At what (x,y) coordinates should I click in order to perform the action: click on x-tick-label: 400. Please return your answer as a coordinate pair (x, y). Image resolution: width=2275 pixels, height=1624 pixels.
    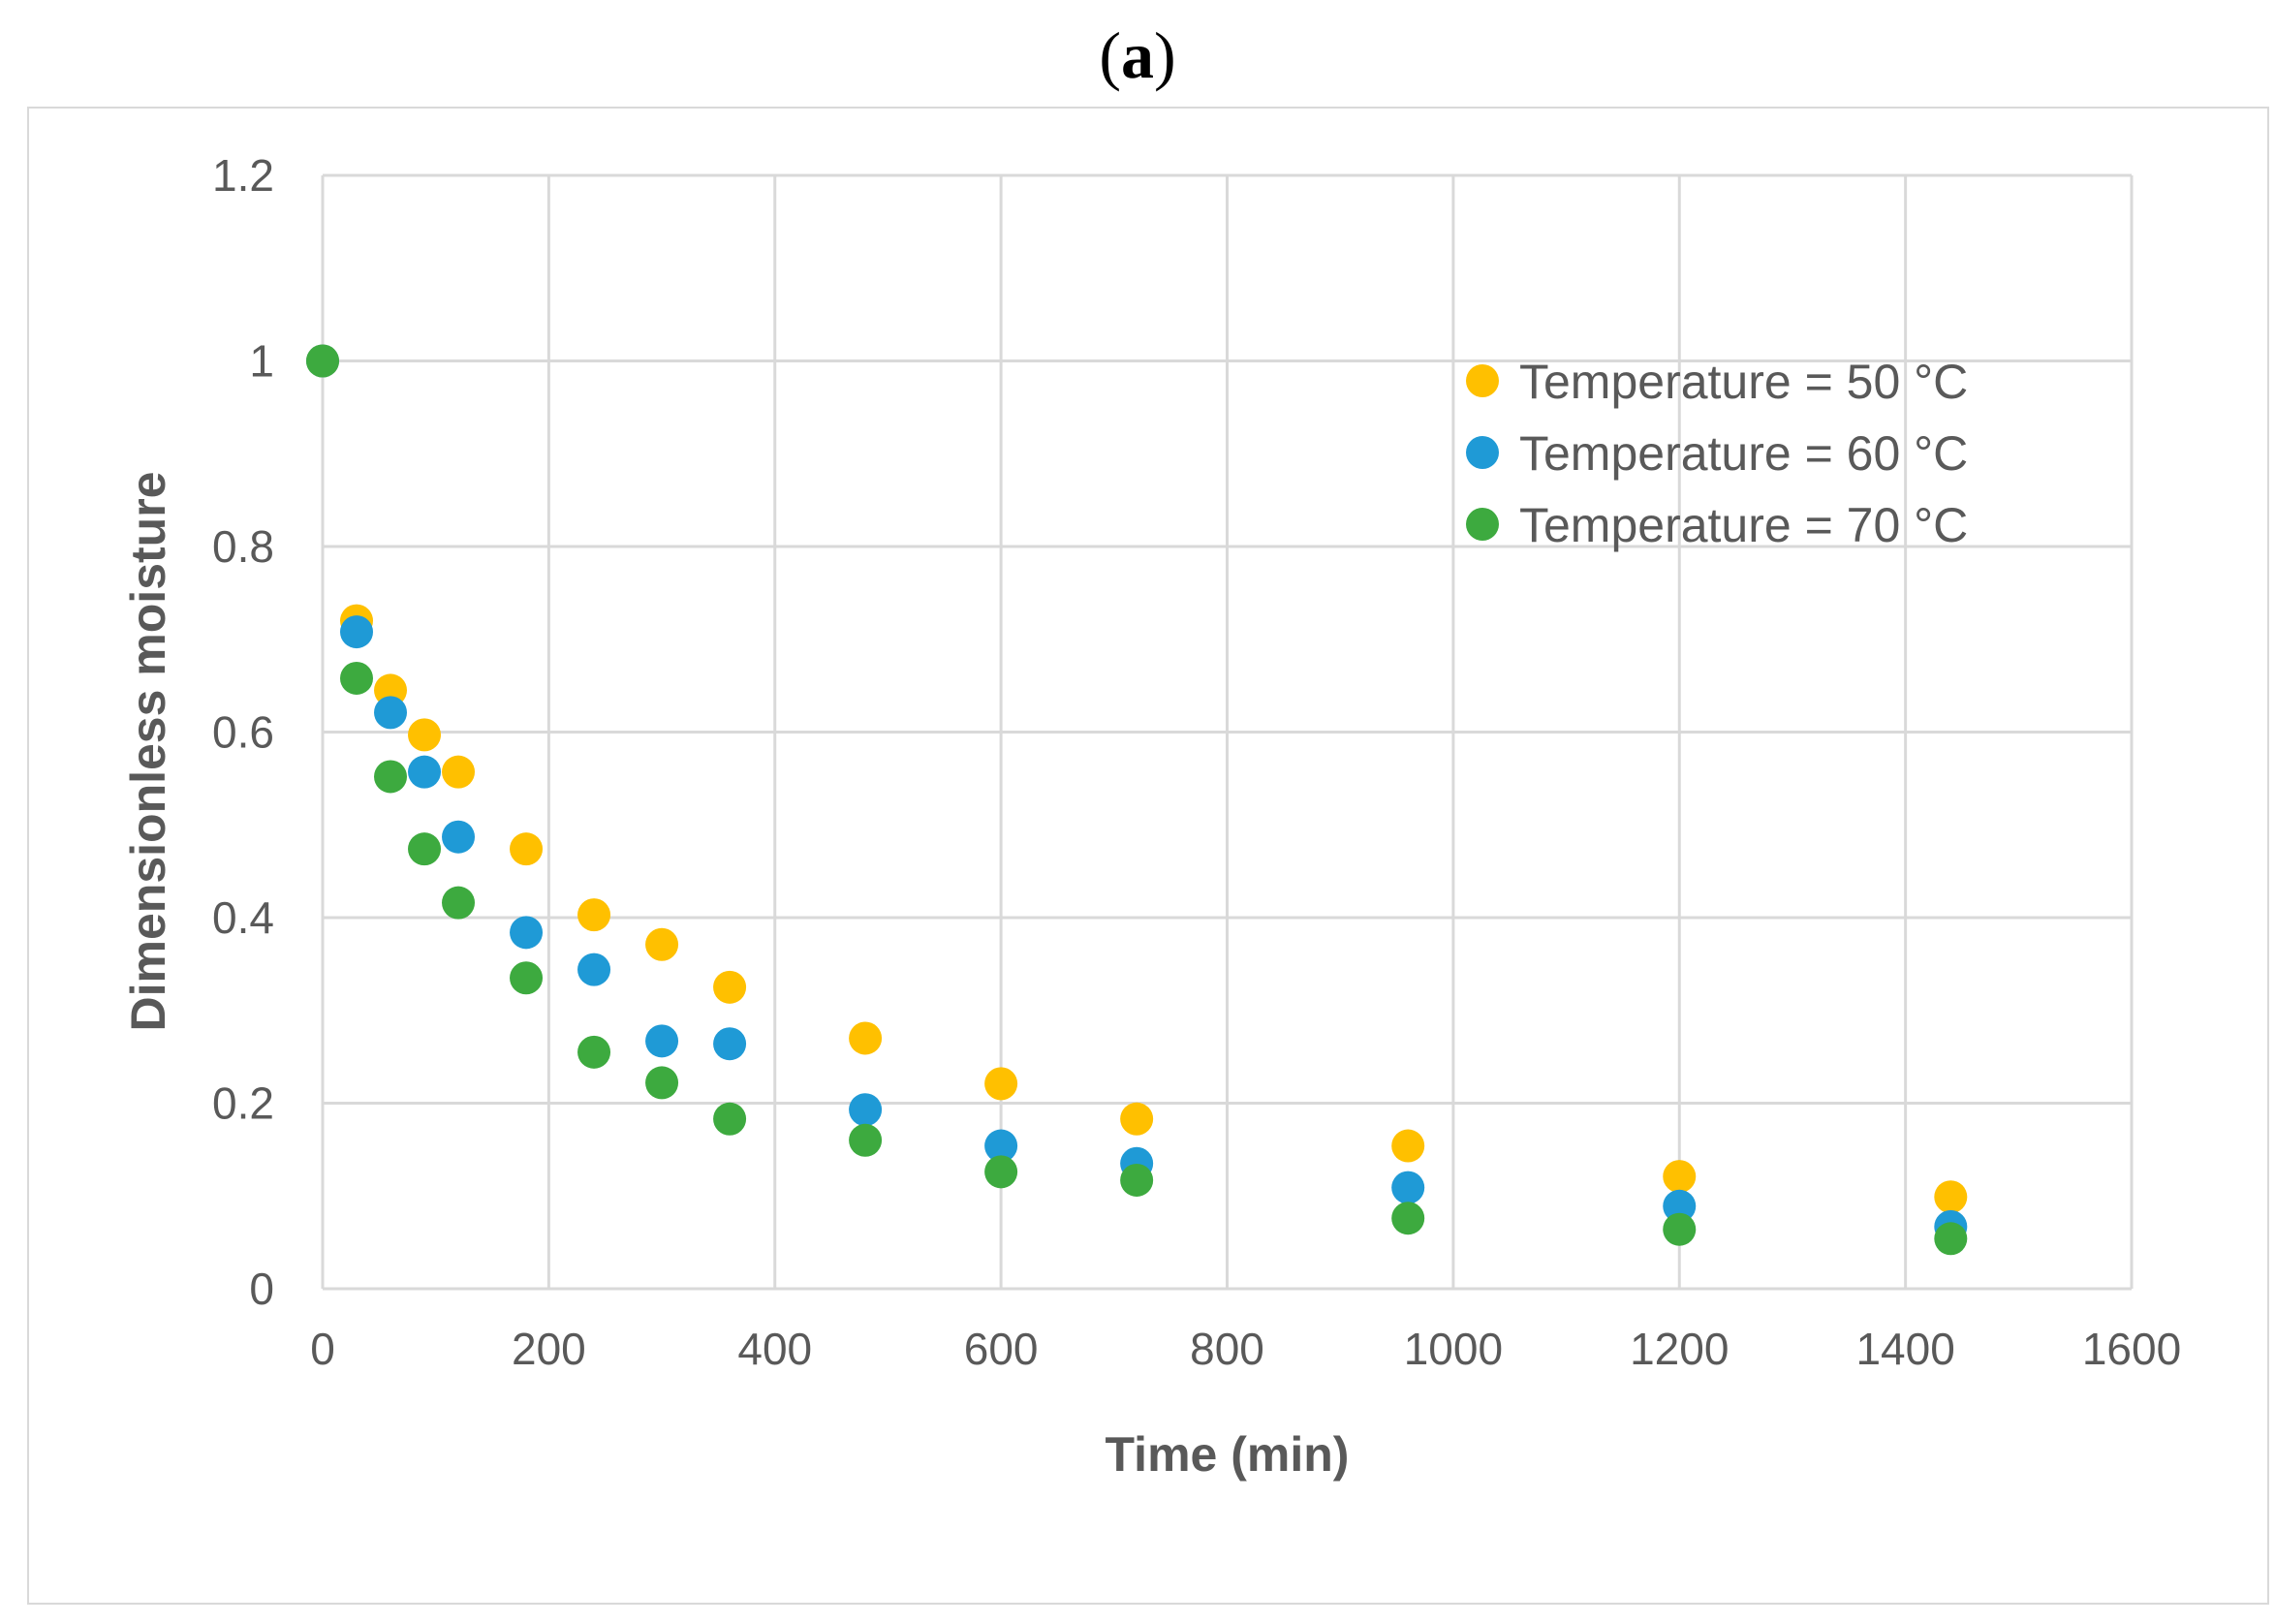
    Looking at the image, I should click on (774, 1349).